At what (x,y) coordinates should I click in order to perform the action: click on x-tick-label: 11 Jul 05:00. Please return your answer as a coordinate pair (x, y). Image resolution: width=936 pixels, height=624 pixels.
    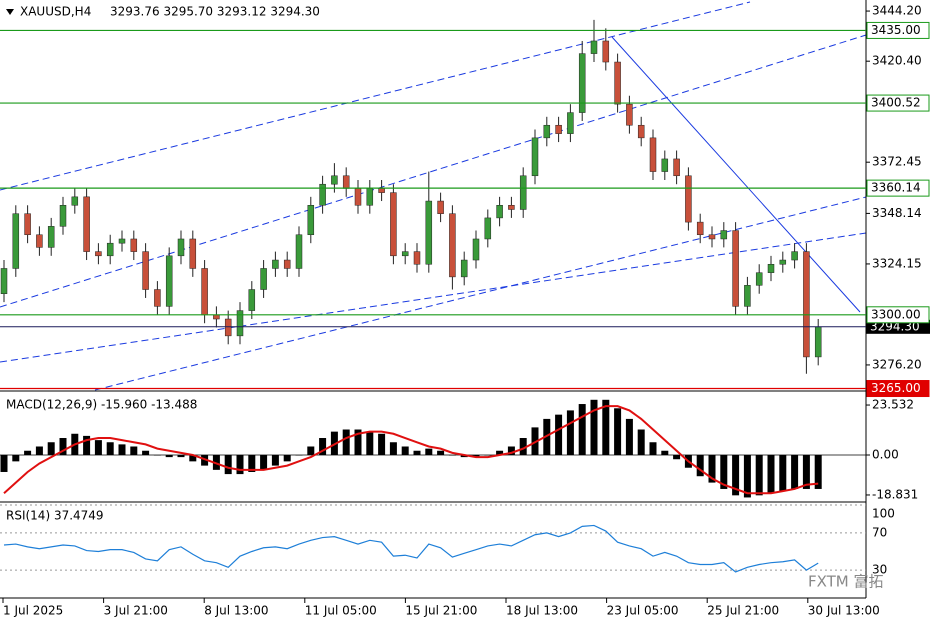
    Looking at the image, I should click on (341, 611).